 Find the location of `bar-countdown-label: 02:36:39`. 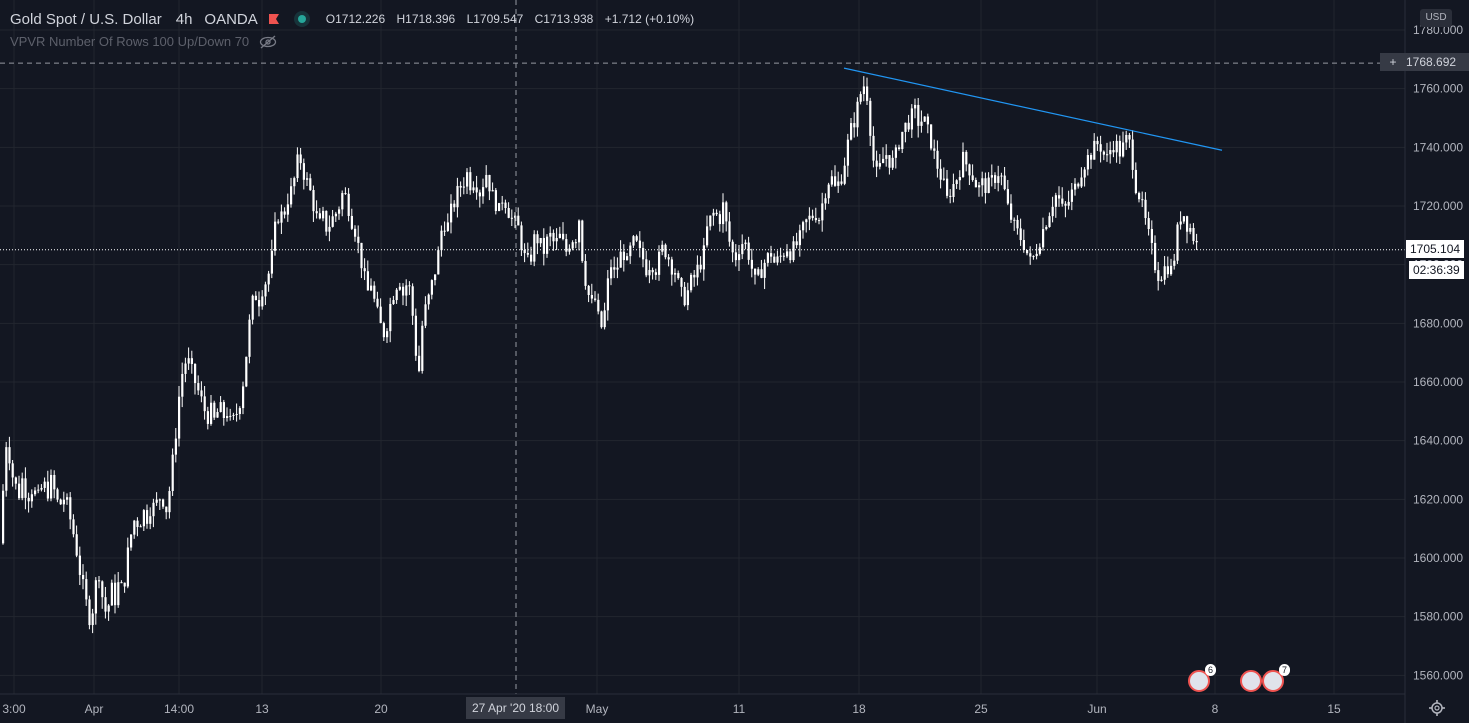

bar-countdown-label: 02:36:39 is located at coordinates (1436, 270).